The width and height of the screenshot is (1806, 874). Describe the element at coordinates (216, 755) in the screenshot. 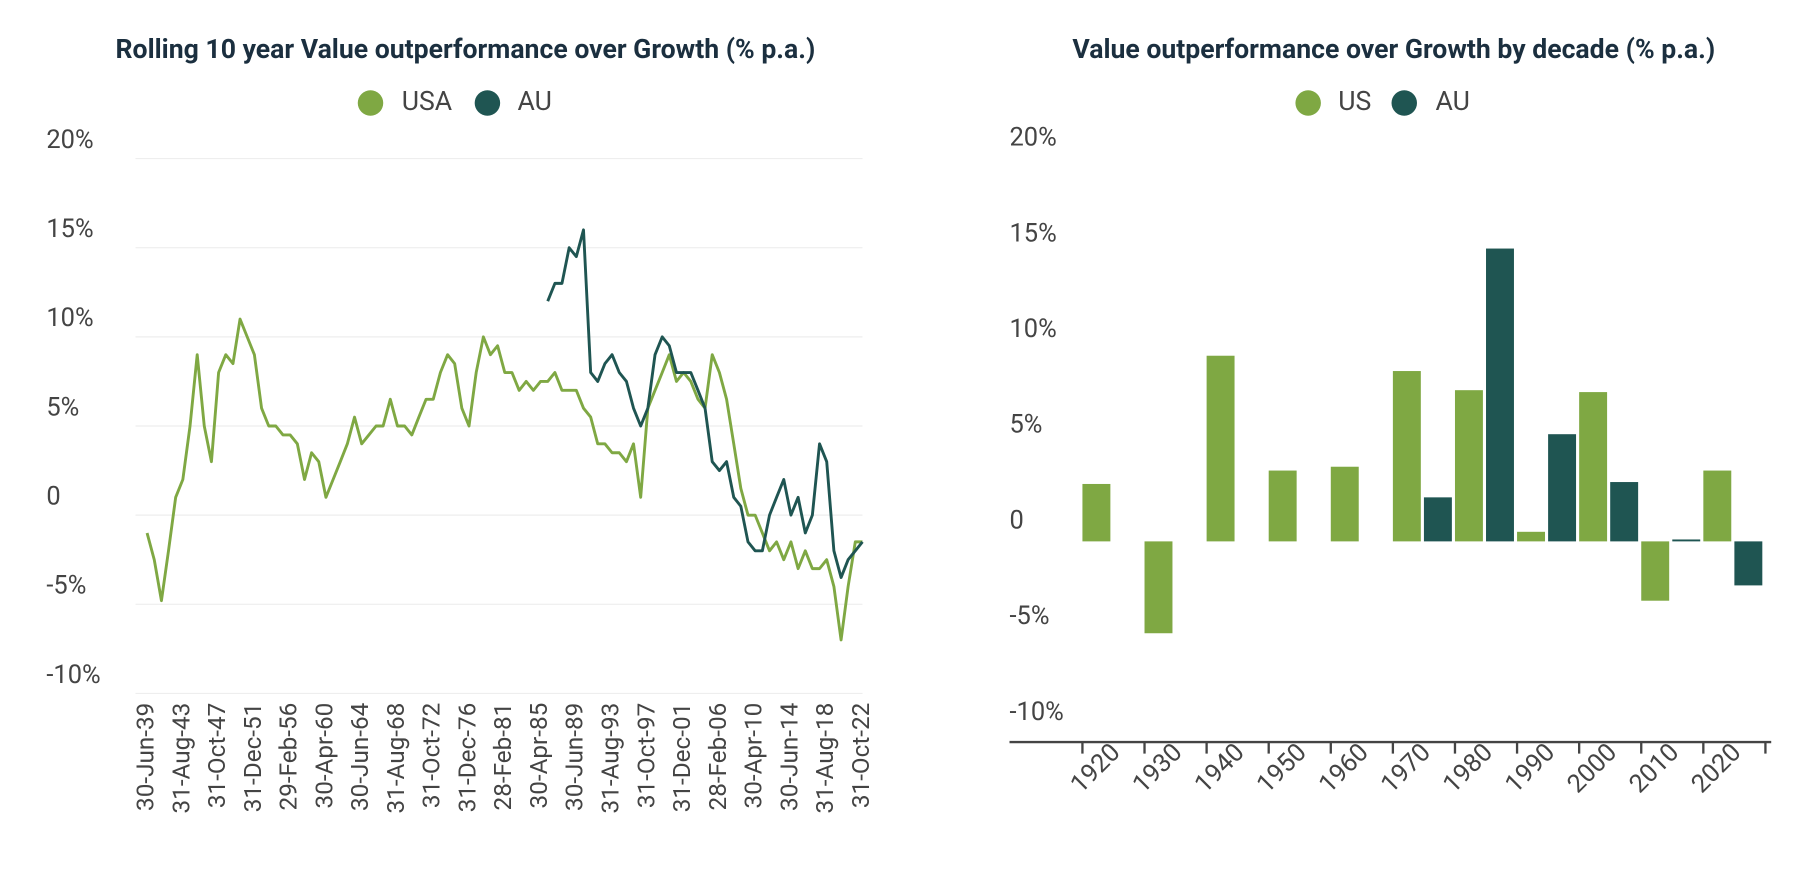

I see `x-tick-label: 31-Oct-47` at that location.